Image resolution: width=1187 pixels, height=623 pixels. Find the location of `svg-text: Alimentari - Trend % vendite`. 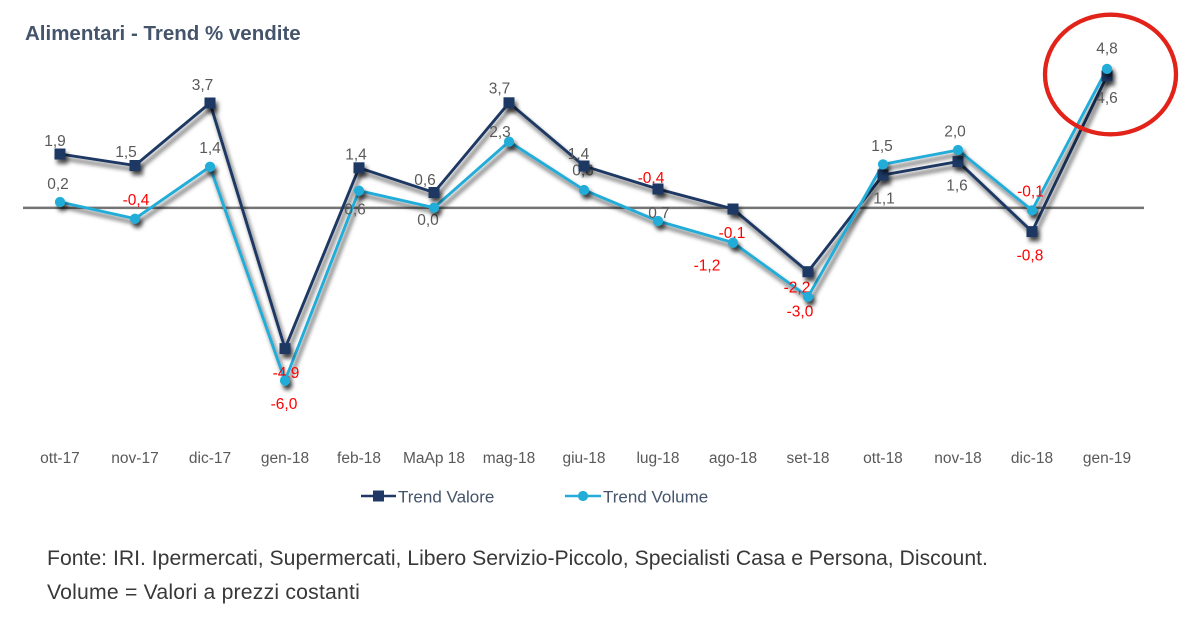

svg-text: Alimentari - Trend % vendite is located at coordinates (163, 33).